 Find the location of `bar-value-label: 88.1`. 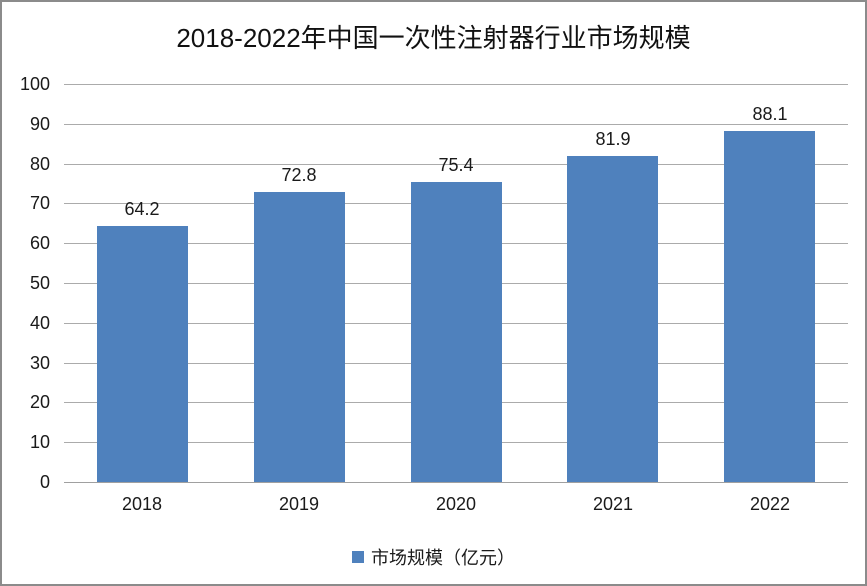

bar-value-label: 88.1 is located at coordinates (770, 114).